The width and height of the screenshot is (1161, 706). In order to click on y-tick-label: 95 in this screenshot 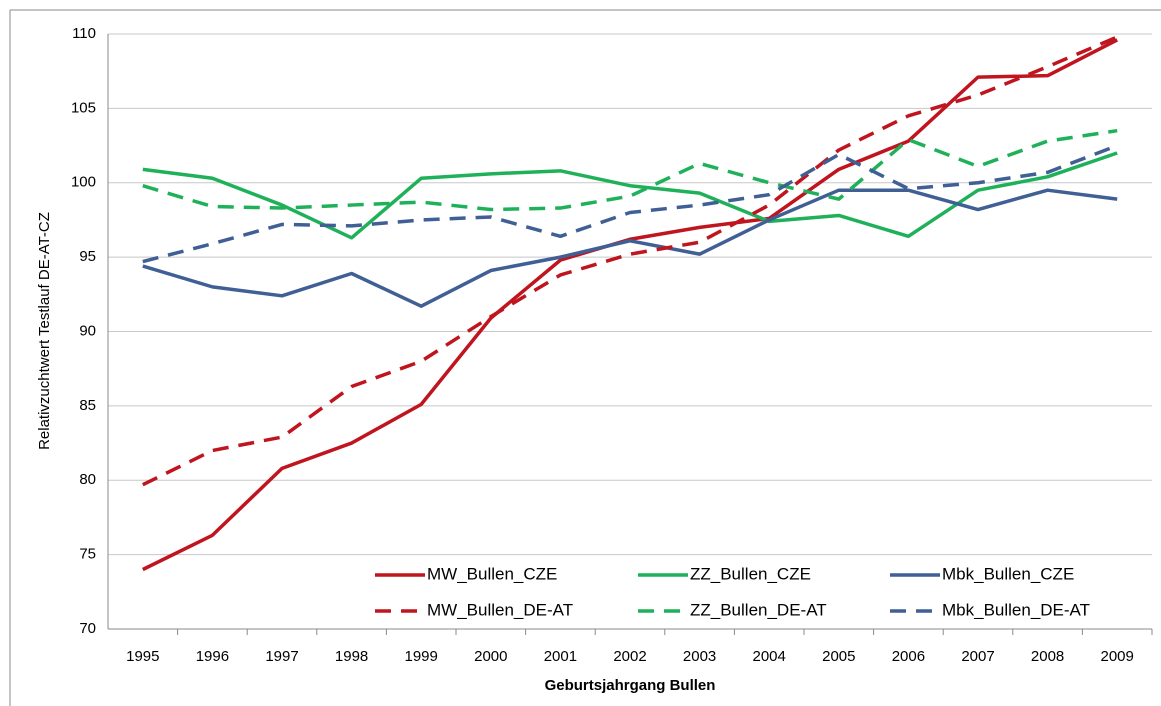, I will do `click(87, 256)`.